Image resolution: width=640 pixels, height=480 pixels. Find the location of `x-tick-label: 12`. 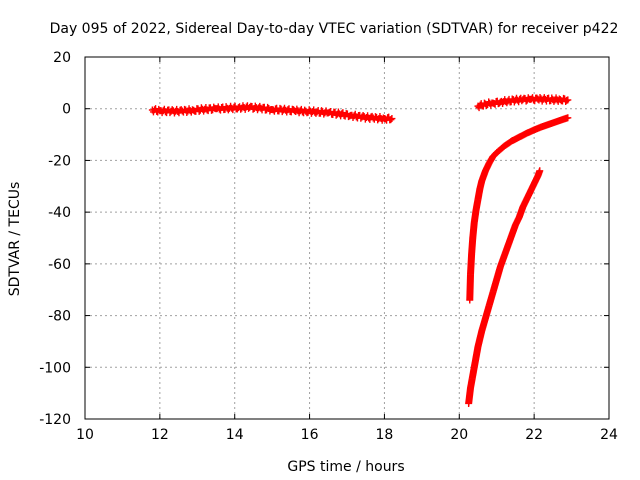

x-tick-label: 12 is located at coordinates (160, 435).